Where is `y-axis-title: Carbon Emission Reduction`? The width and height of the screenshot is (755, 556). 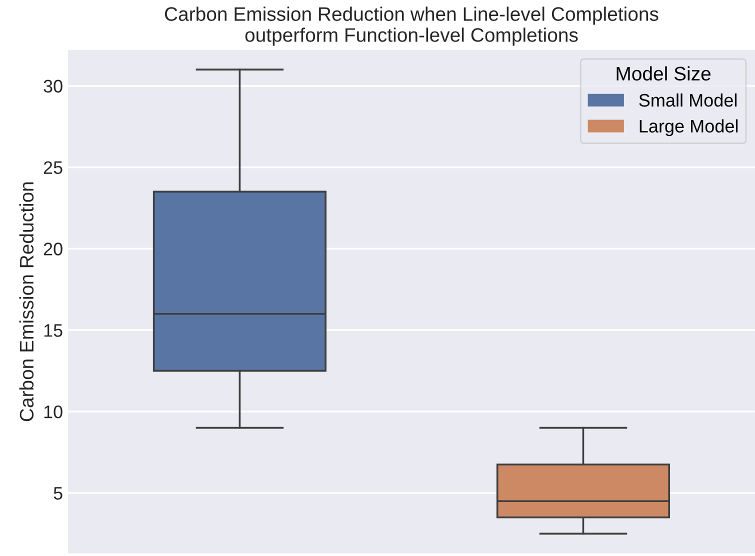
y-axis-title: Carbon Emission Reduction is located at coordinates (26, 302).